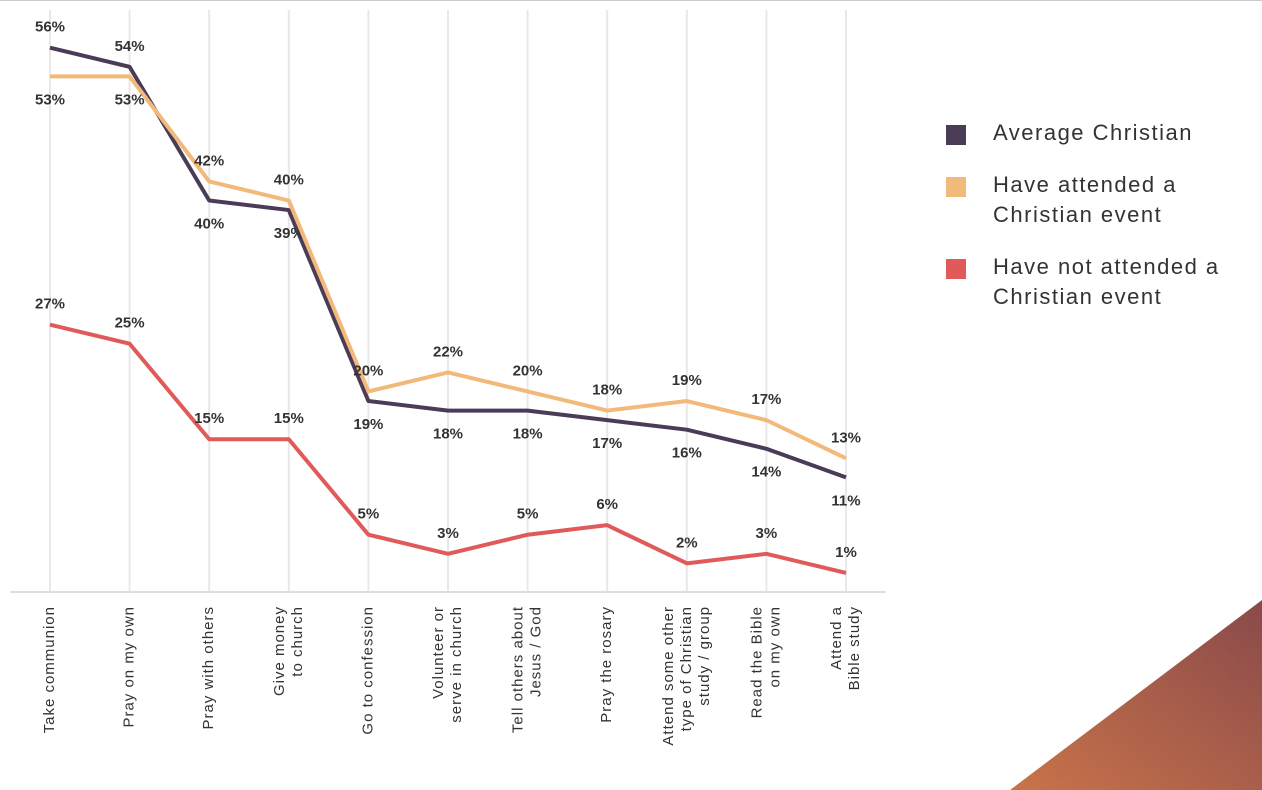 The width and height of the screenshot is (1262, 790). Describe the element at coordinates (209, 160) in the screenshot. I see `value-label: 42%` at that location.